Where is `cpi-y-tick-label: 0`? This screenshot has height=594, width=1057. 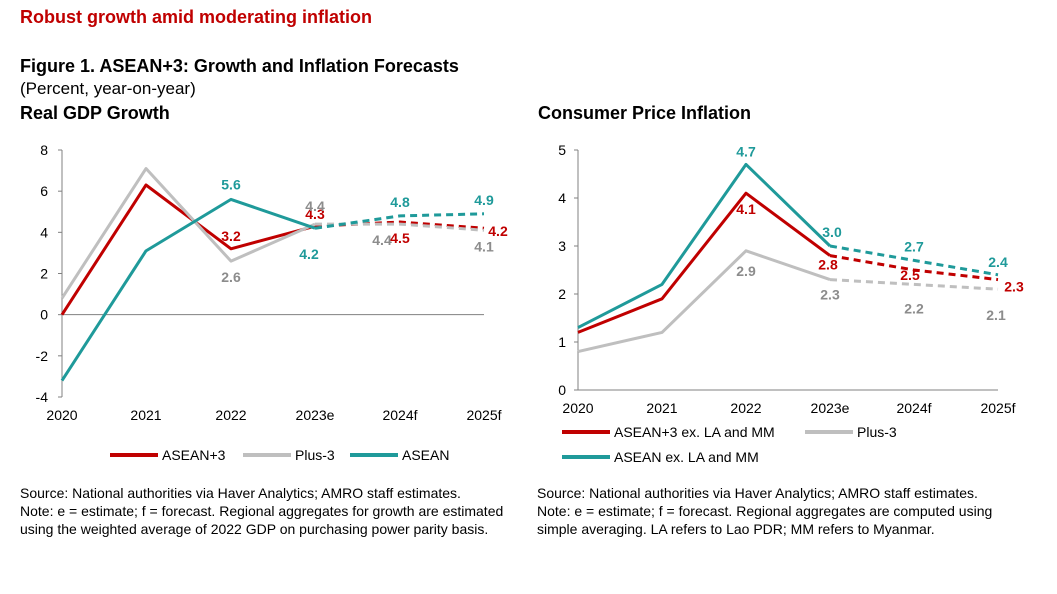 cpi-y-tick-label: 0 is located at coordinates (562, 390).